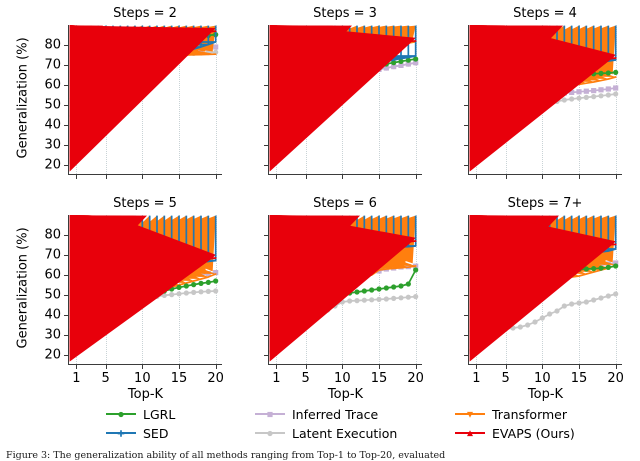  What do you see at coordinates (52, 85) in the screenshot?
I see `y-tick-label: 60` at bounding box center [52, 85].